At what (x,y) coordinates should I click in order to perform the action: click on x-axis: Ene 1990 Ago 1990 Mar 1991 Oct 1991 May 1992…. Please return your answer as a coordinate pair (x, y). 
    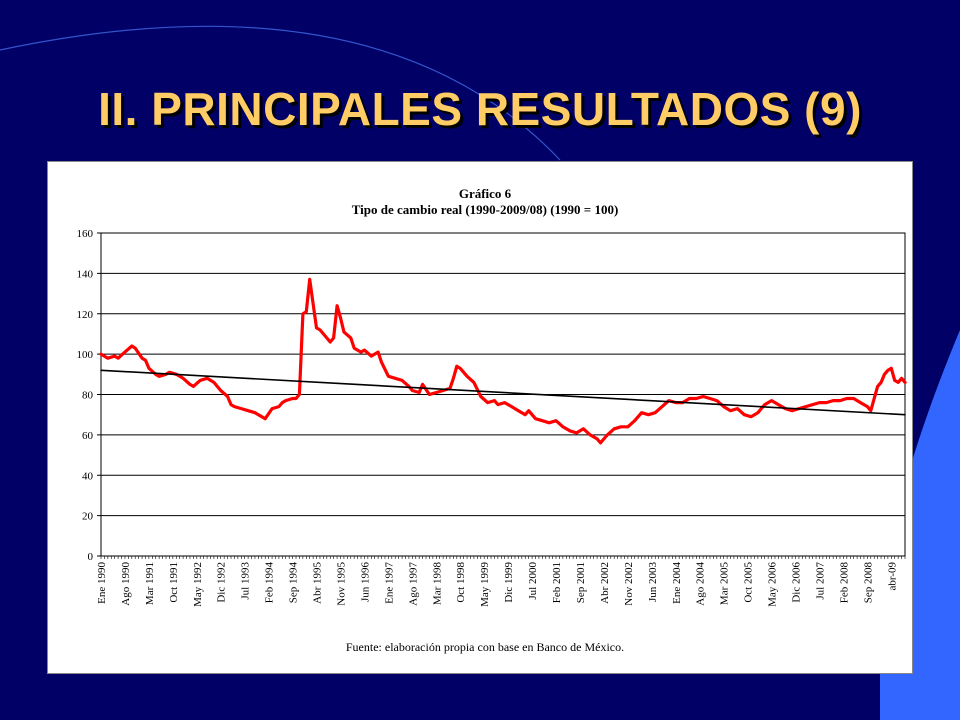
    Looking at the image, I should click on (501, 581).